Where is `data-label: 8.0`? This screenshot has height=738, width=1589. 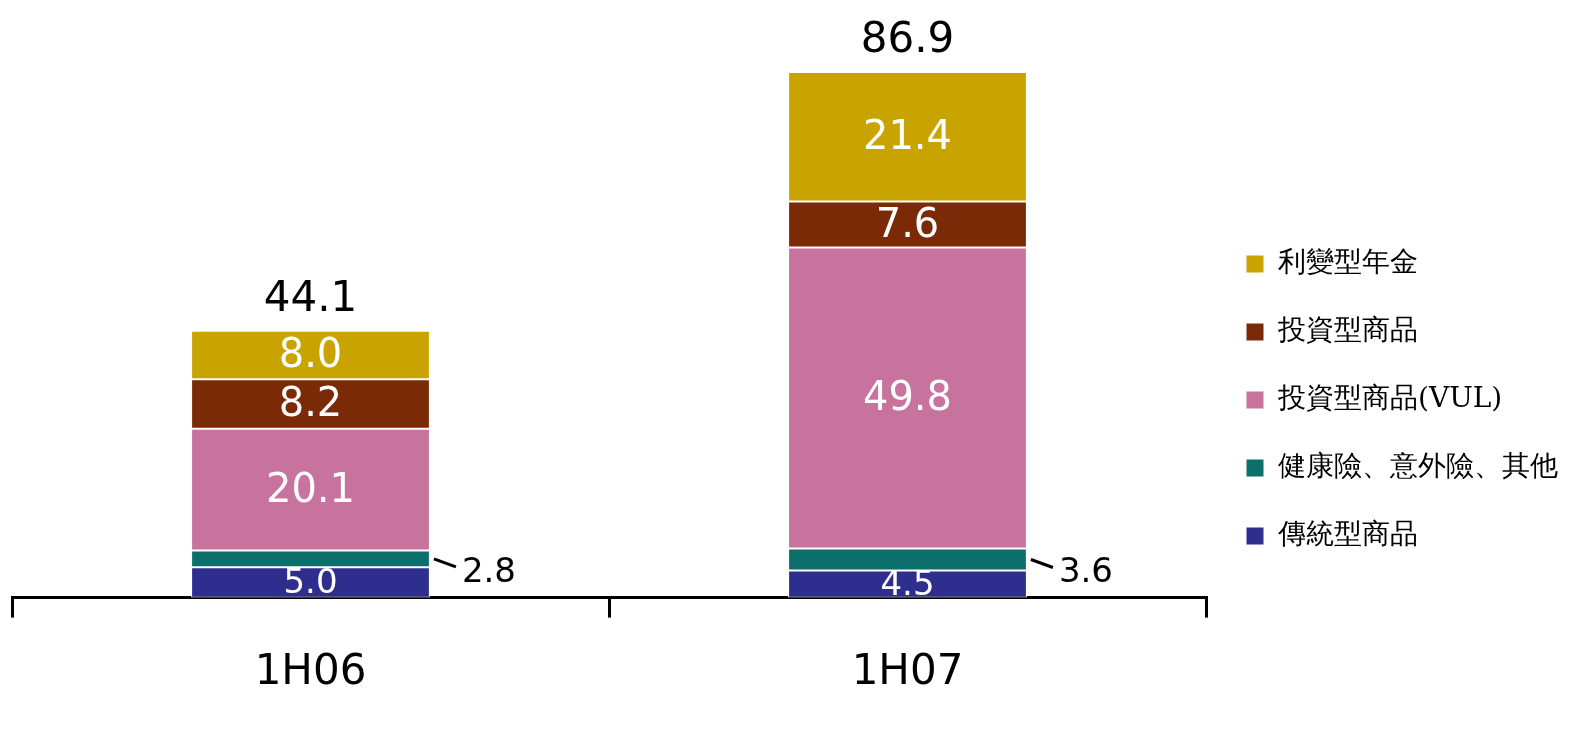
data-label: 8.0 is located at coordinates (310, 353).